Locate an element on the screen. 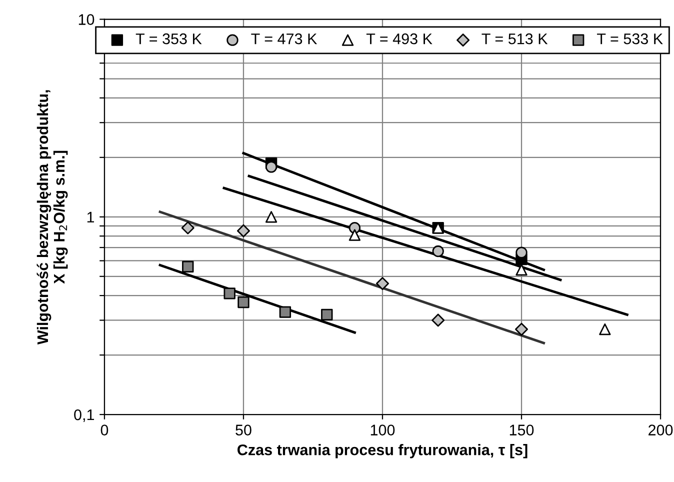 The height and width of the screenshot is (482, 674). y-tick-label: 10 is located at coordinates (86, 19).